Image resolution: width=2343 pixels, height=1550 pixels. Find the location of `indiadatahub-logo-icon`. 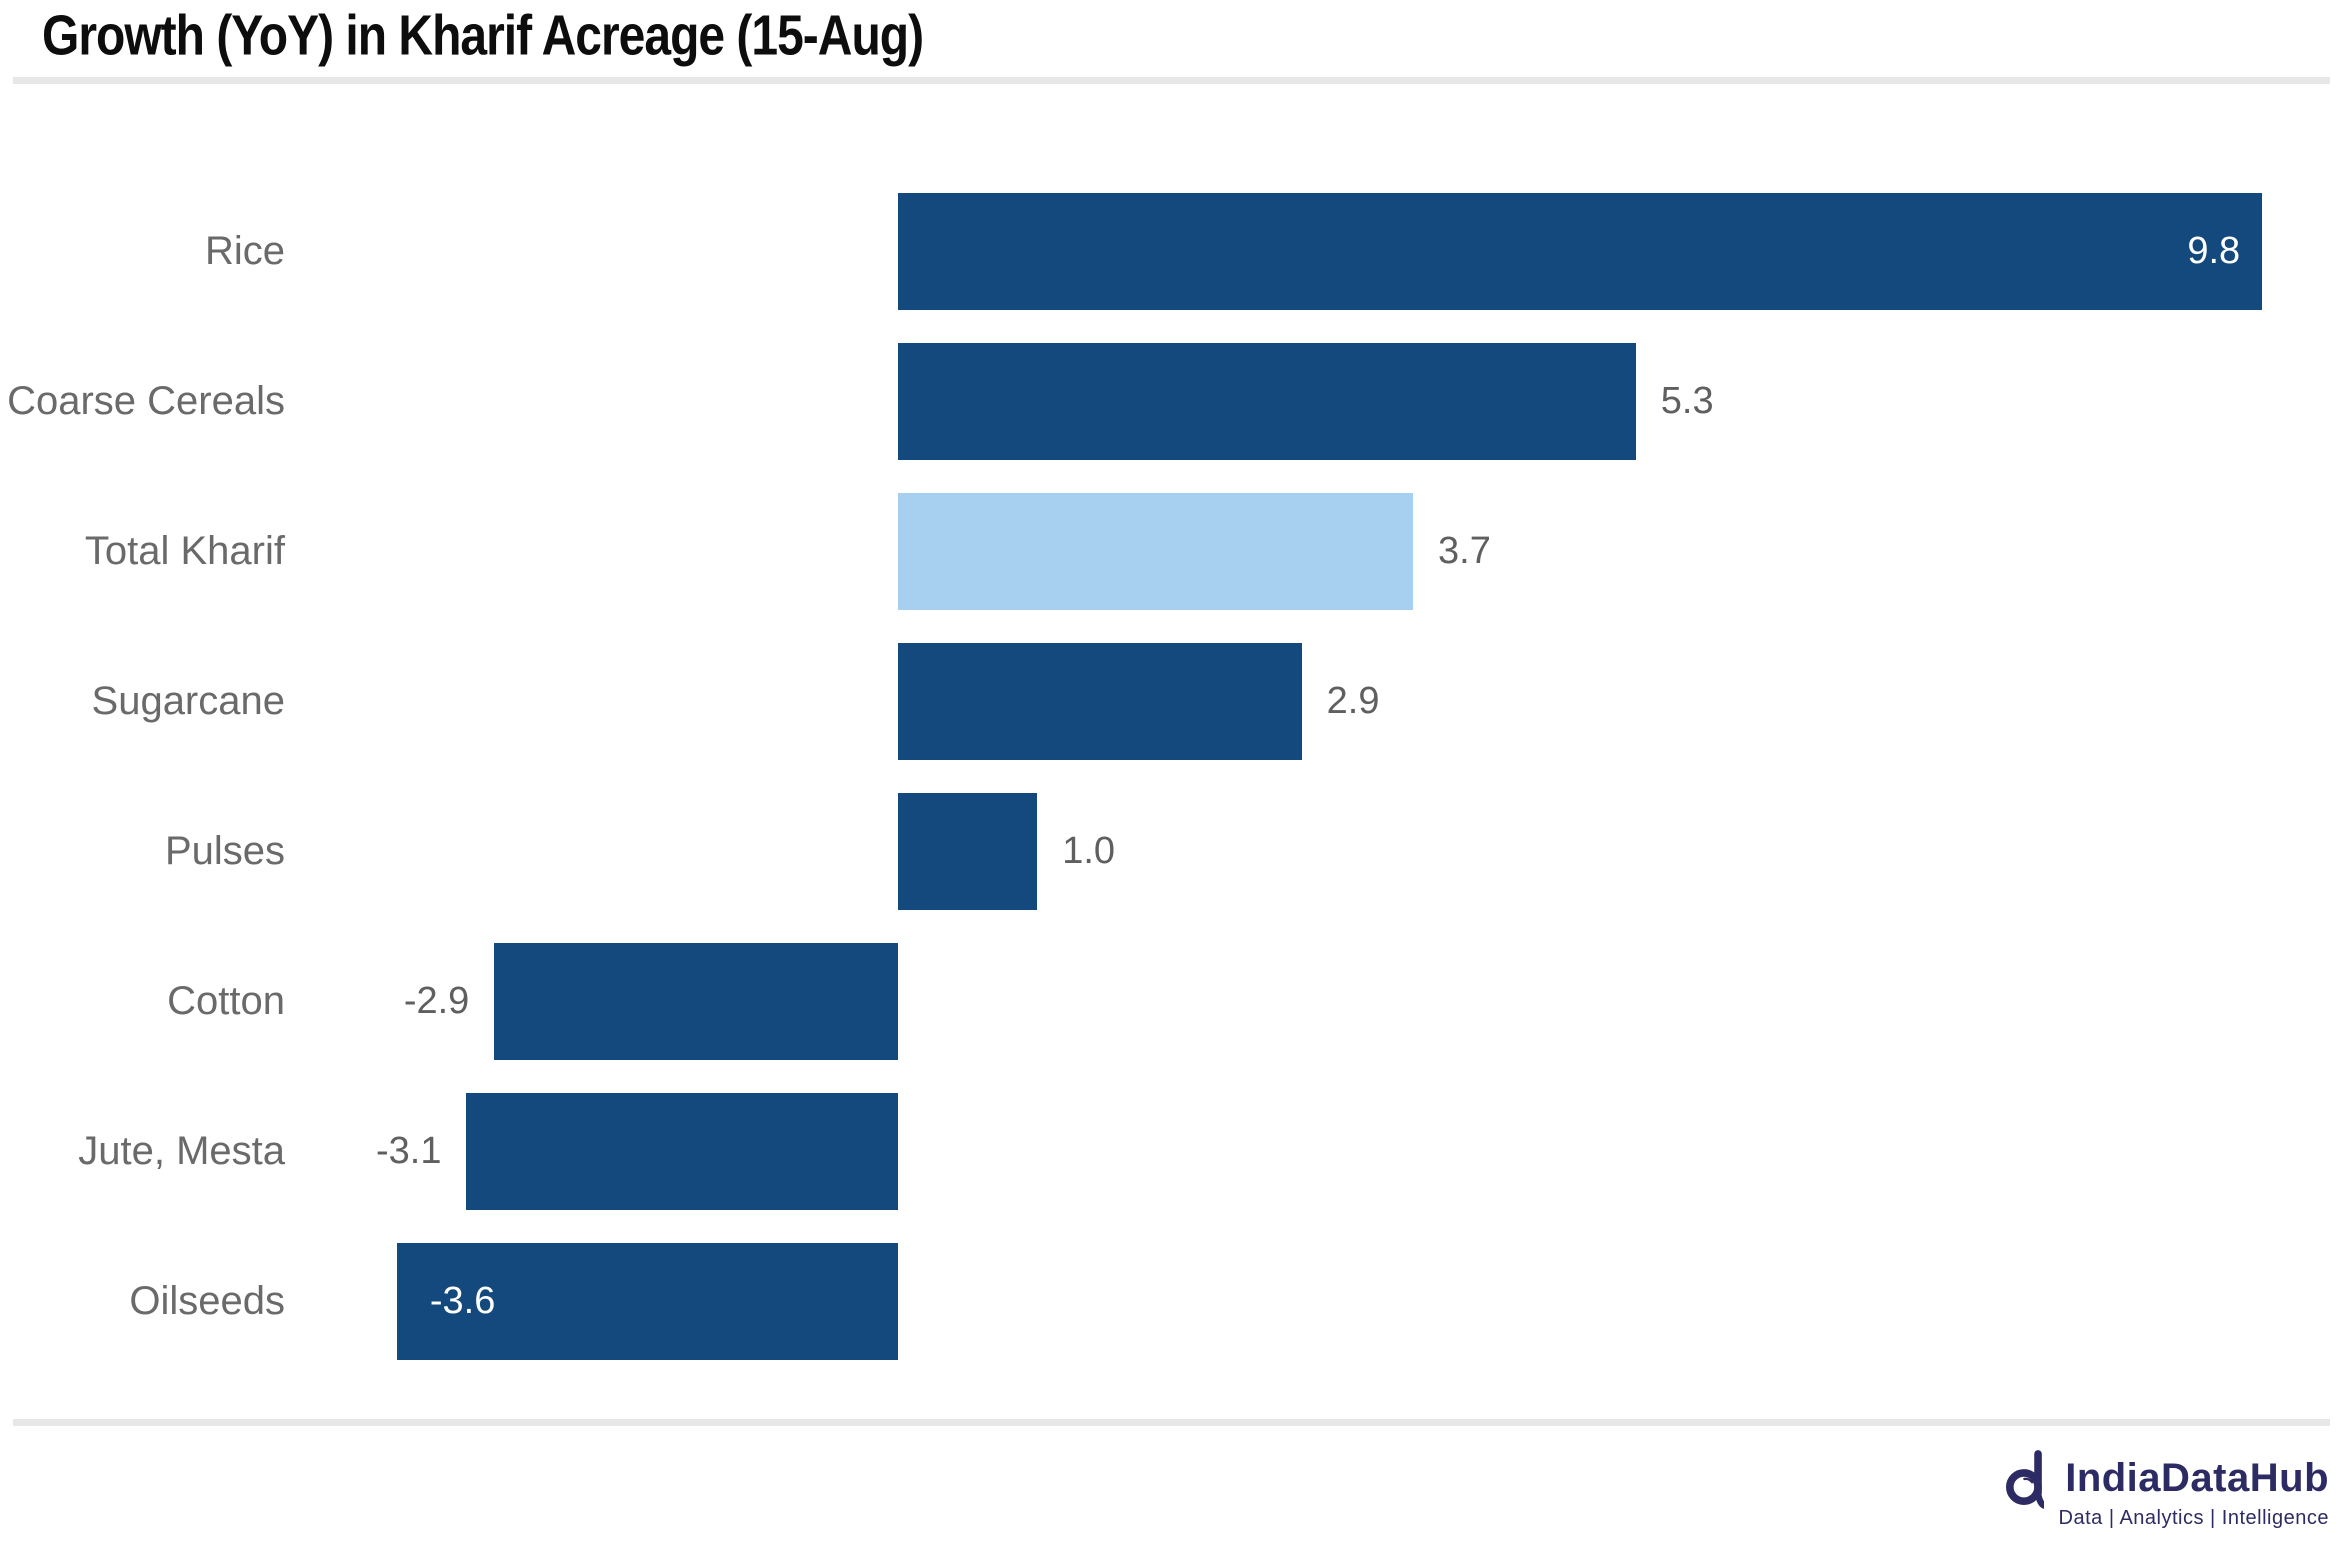

indiadatahub-logo-icon is located at coordinates (2025, 1479).